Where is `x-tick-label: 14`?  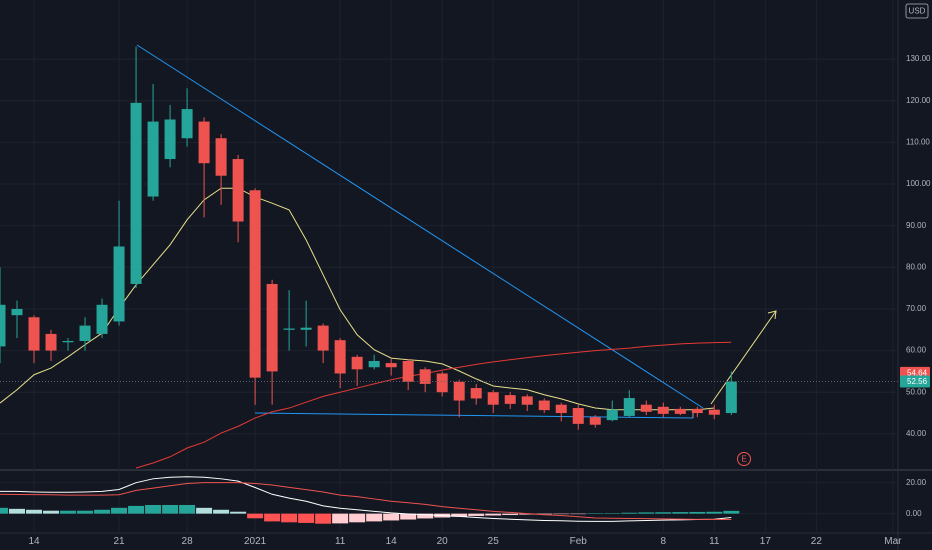
x-tick-label: 14 is located at coordinates (34, 541).